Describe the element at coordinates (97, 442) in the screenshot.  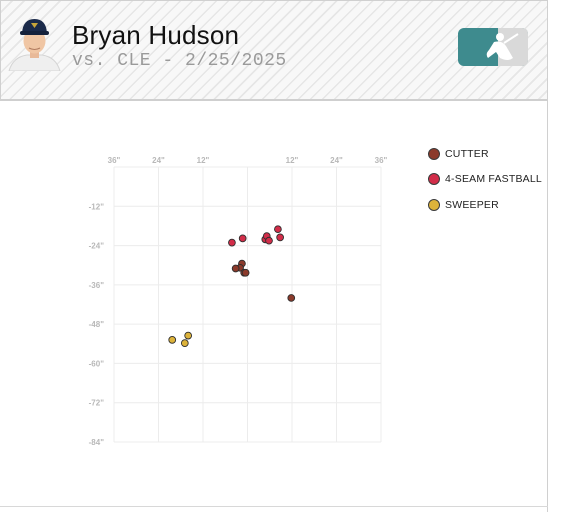
I see `y-tick-label: -84"` at that location.